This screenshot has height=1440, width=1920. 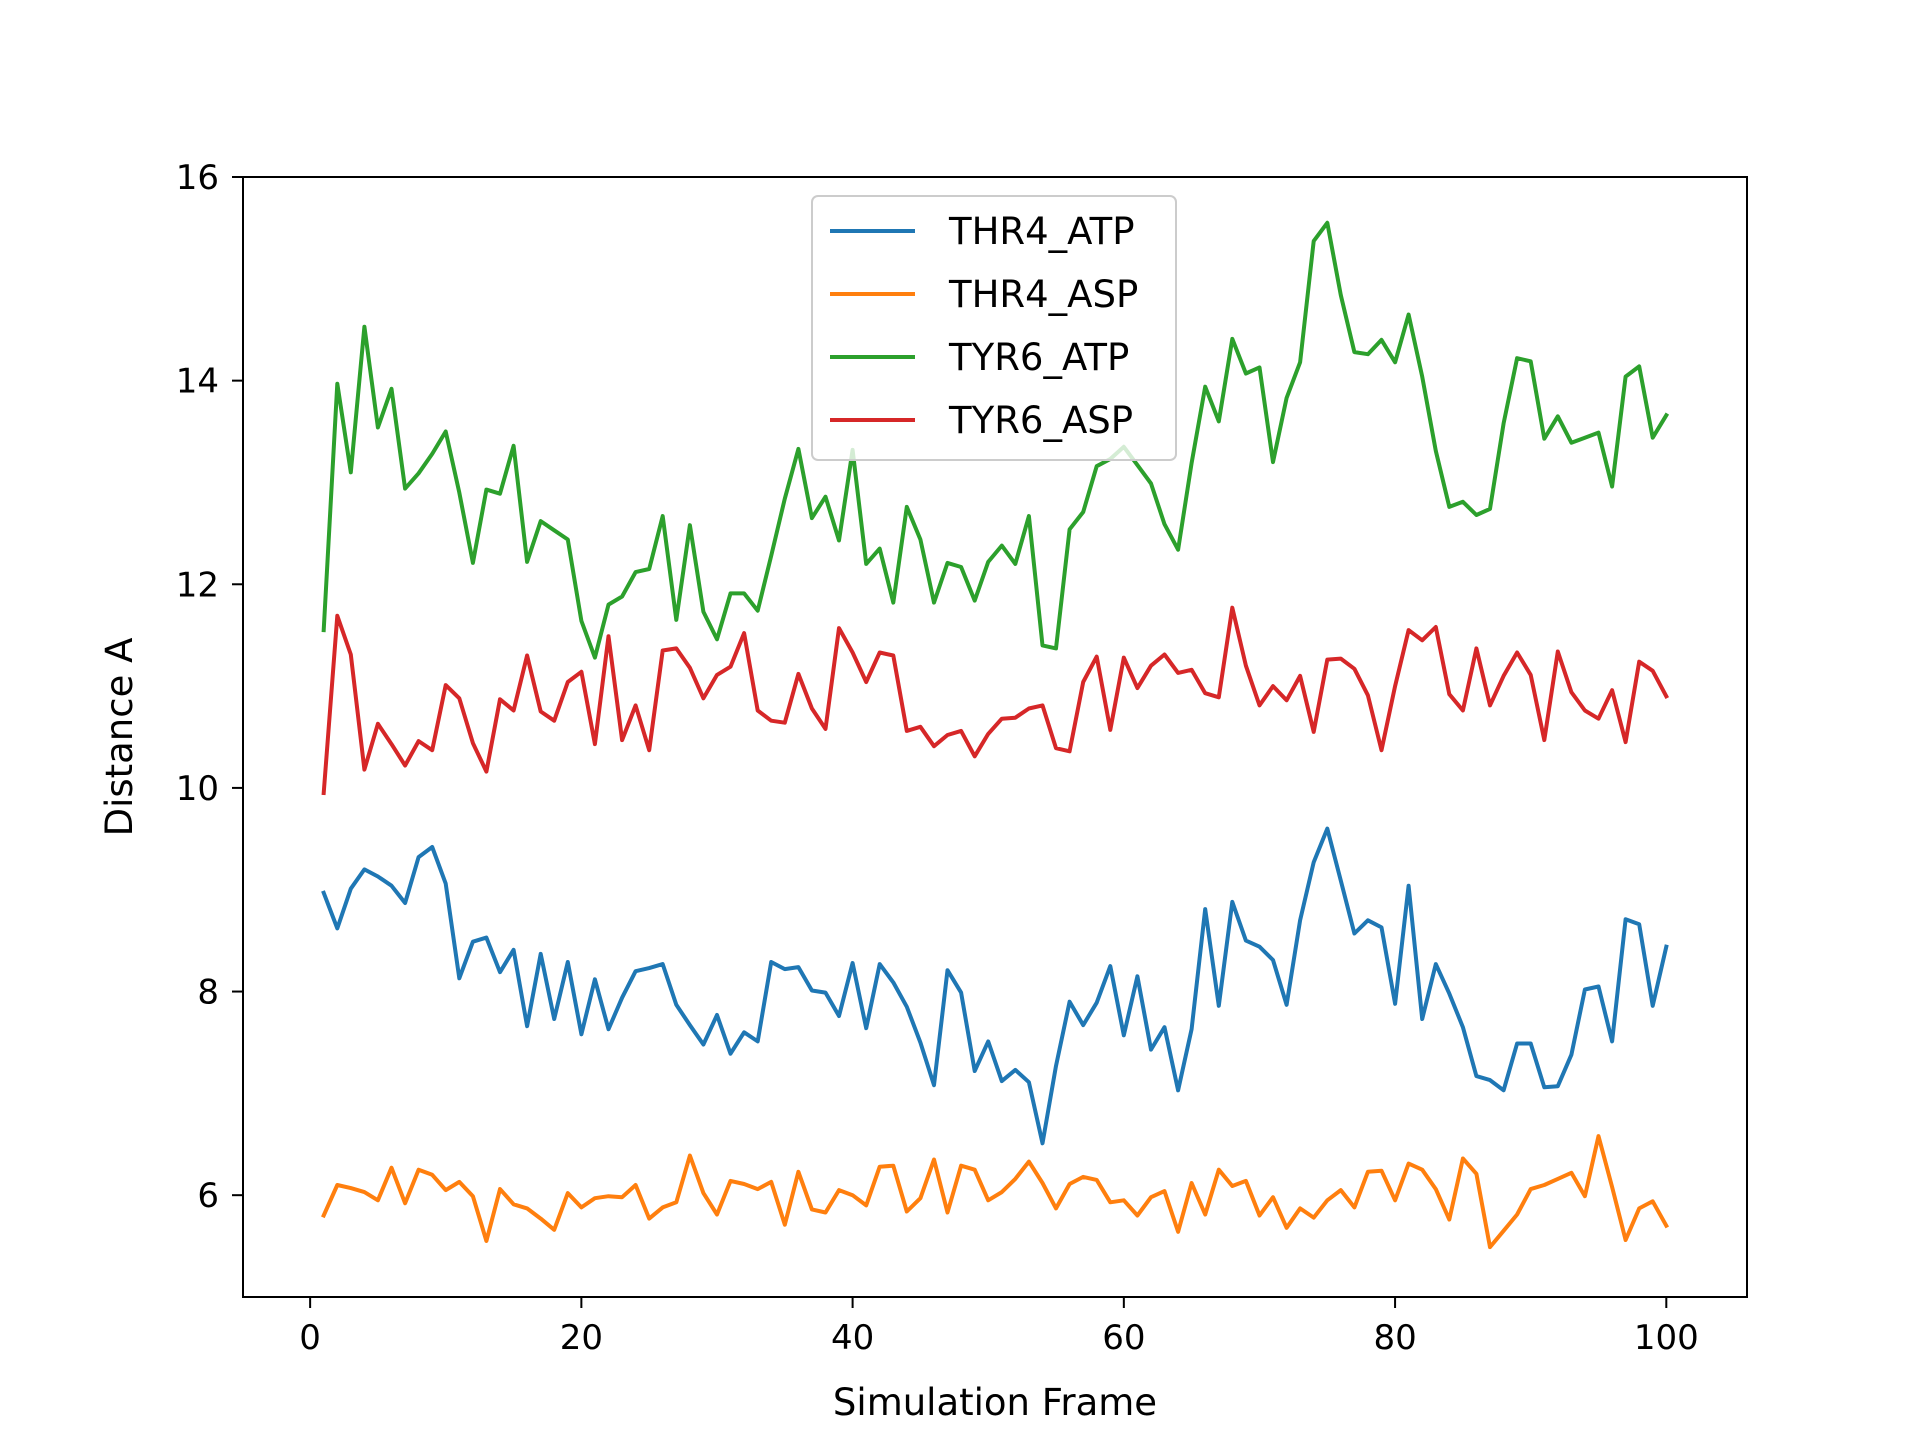 What do you see at coordinates (197, 178) in the screenshot?
I see `y-tick-label: 16` at bounding box center [197, 178].